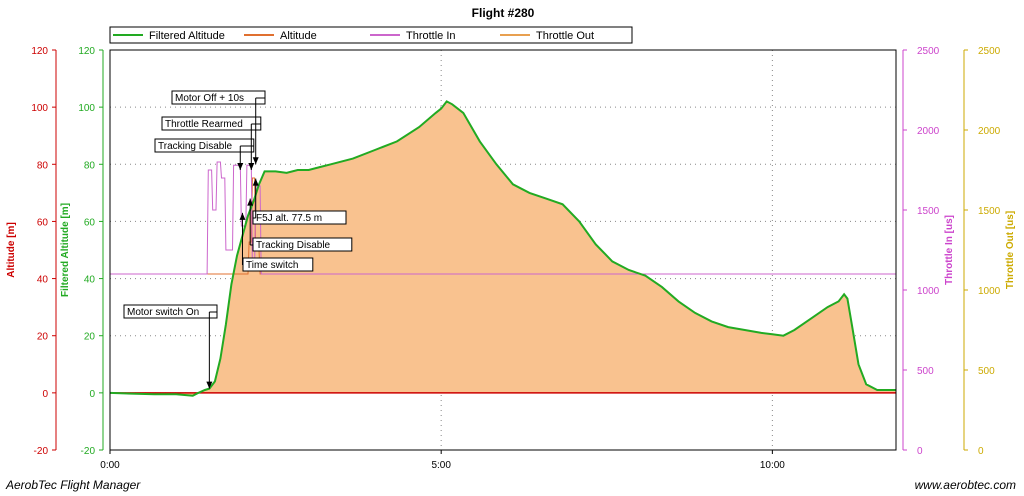 The image size is (1024, 496). I want to click on footer-app-name: AerobTec Flight Manager, so click(73, 485).